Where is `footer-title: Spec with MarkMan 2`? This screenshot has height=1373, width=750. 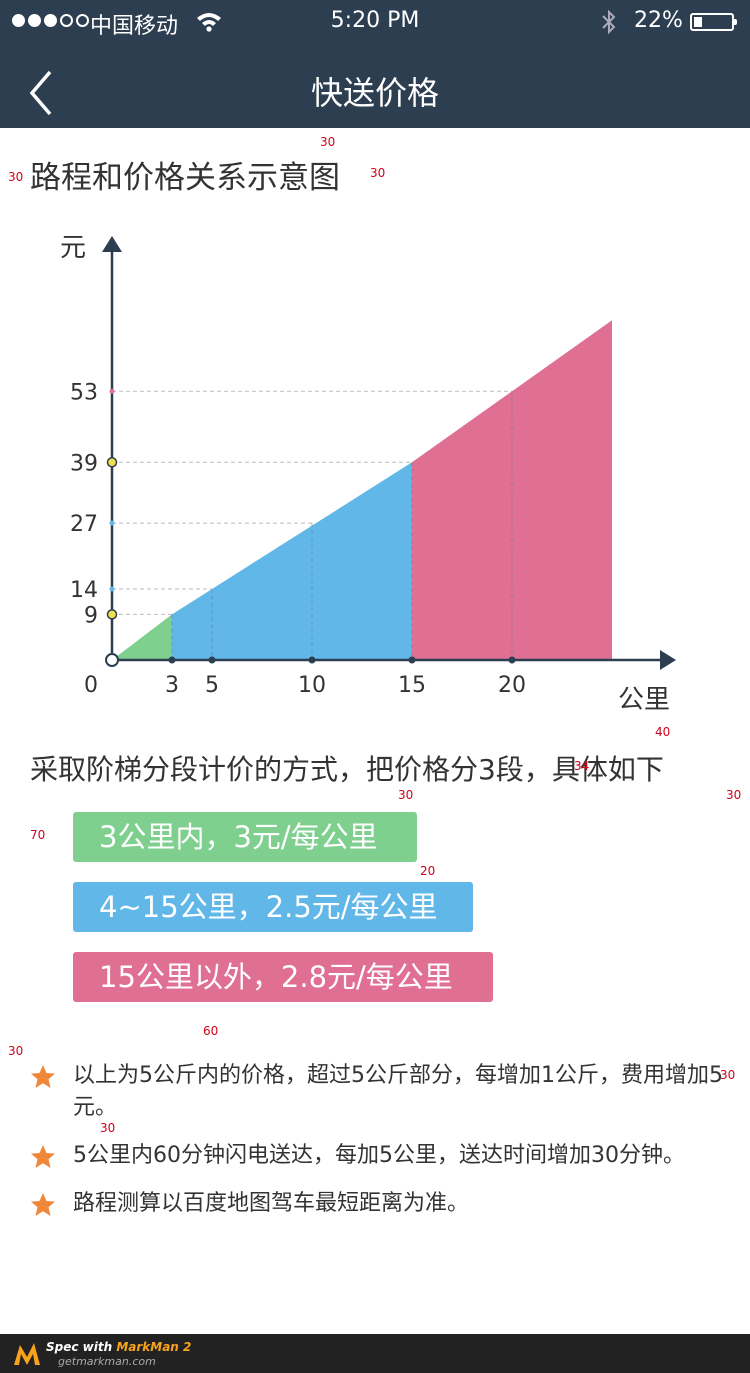 footer-title: Spec with MarkMan 2 is located at coordinates (118, 1347).